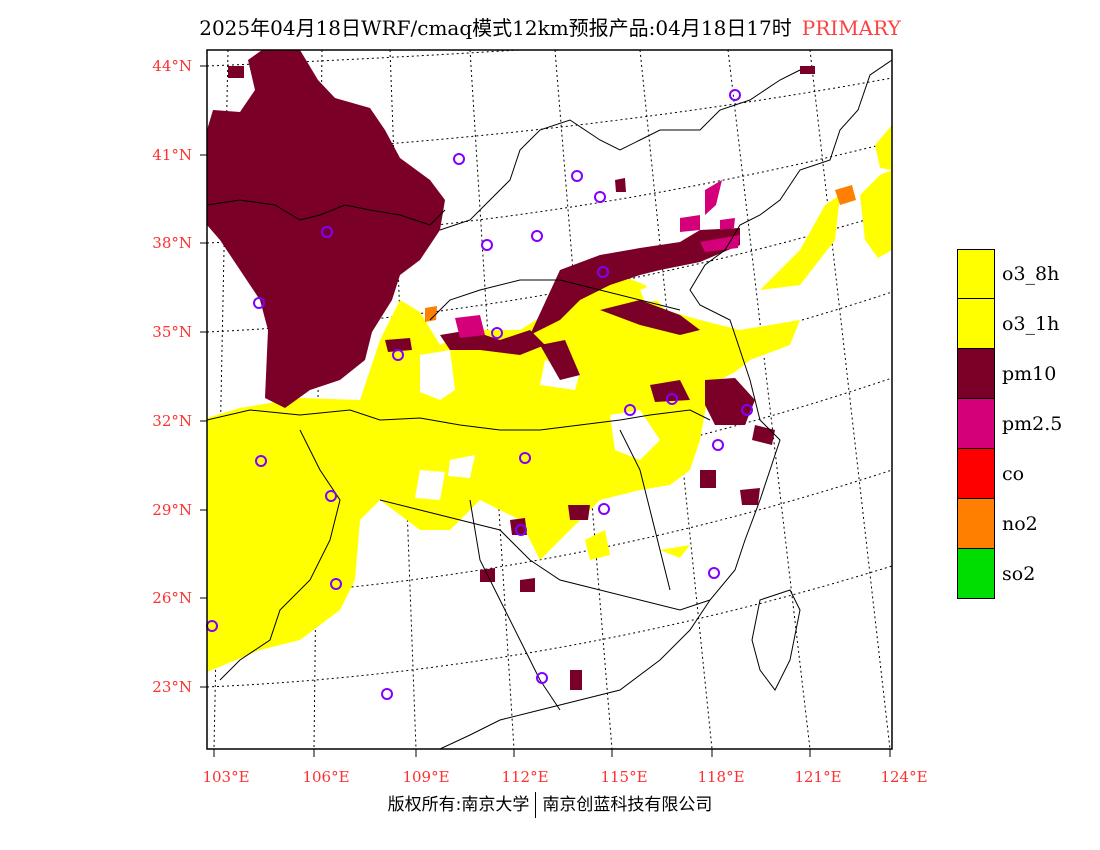  What do you see at coordinates (1029, 374) in the screenshot?
I see `legend-label: pm10` at bounding box center [1029, 374].